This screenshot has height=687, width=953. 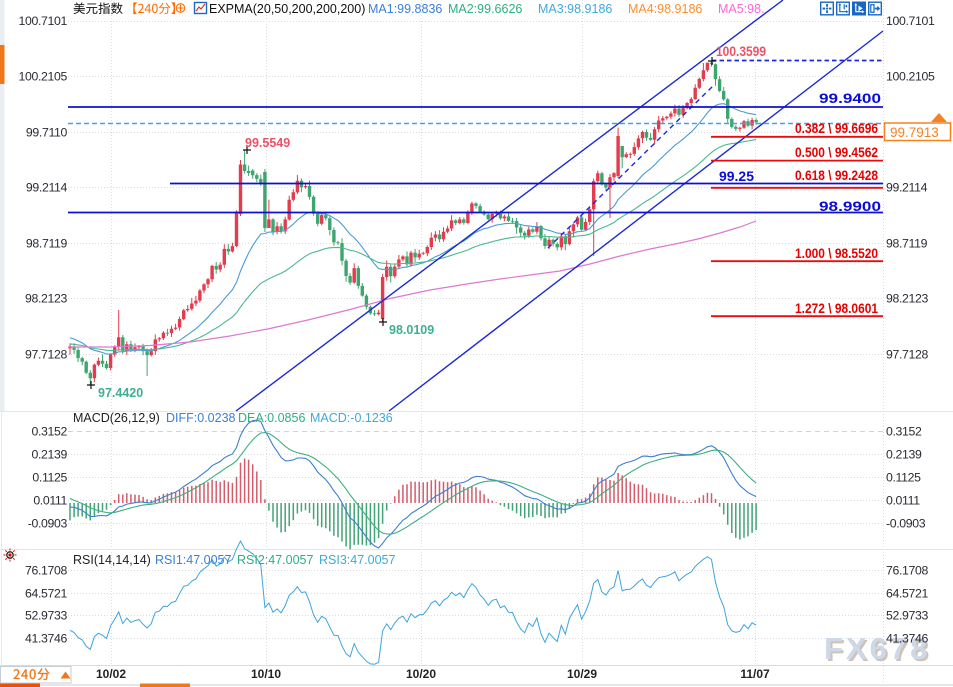 I want to click on svg-text: 1.272 \ 98.0601, so click(x=836, y=308).